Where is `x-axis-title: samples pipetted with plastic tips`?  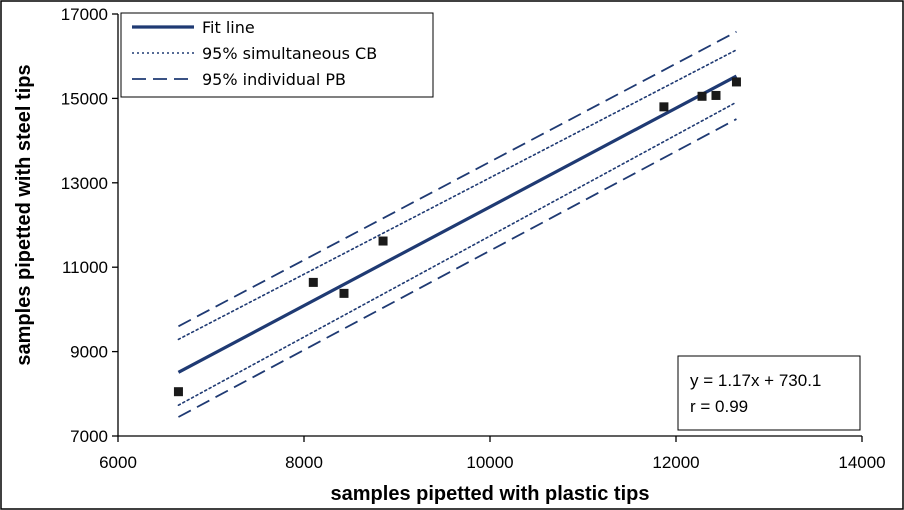 x-axis-title: samples pipetted with plastic tips is located at coordinates (490, 494).